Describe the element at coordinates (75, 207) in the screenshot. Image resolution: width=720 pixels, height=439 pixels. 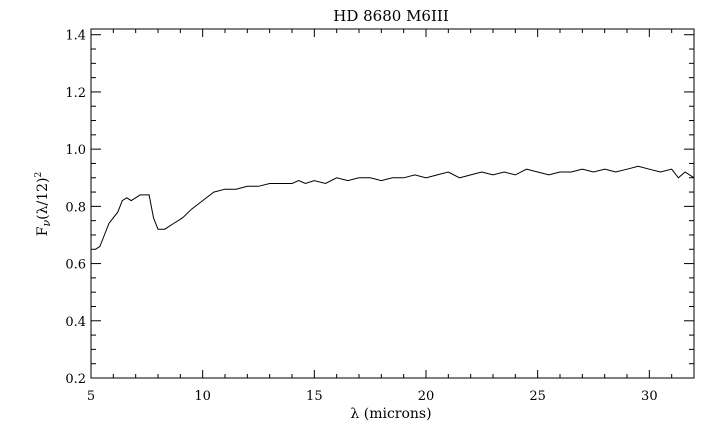
I see `y-tick-label: 0.8` at that location.